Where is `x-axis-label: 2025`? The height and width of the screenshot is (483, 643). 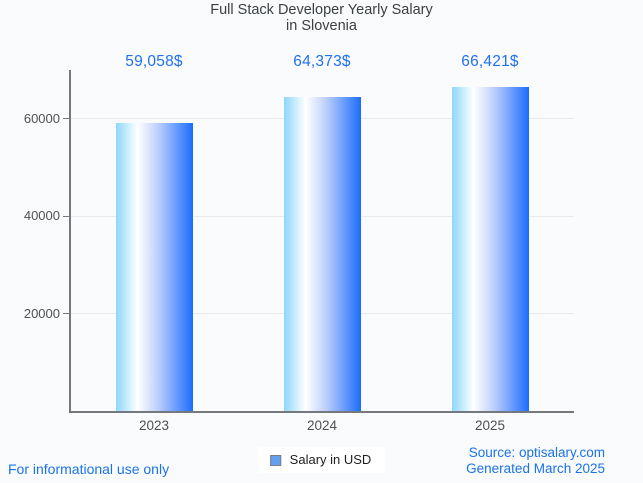
x-axis-label: 2025 is located at coordinates (490, 425).